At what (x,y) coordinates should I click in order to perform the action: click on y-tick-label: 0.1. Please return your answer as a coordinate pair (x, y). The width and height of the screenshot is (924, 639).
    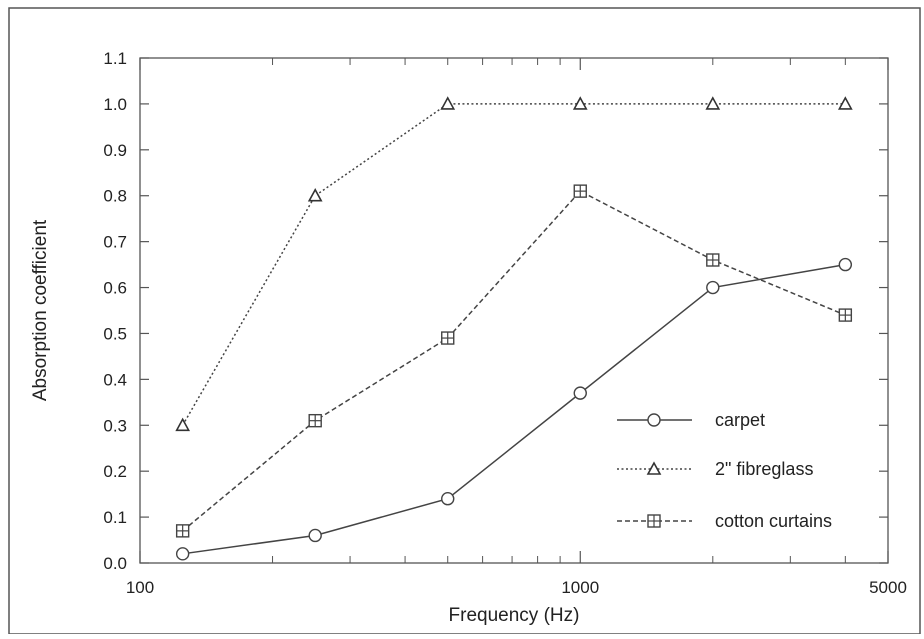
    Looking at the image, I should click on (115, 517).